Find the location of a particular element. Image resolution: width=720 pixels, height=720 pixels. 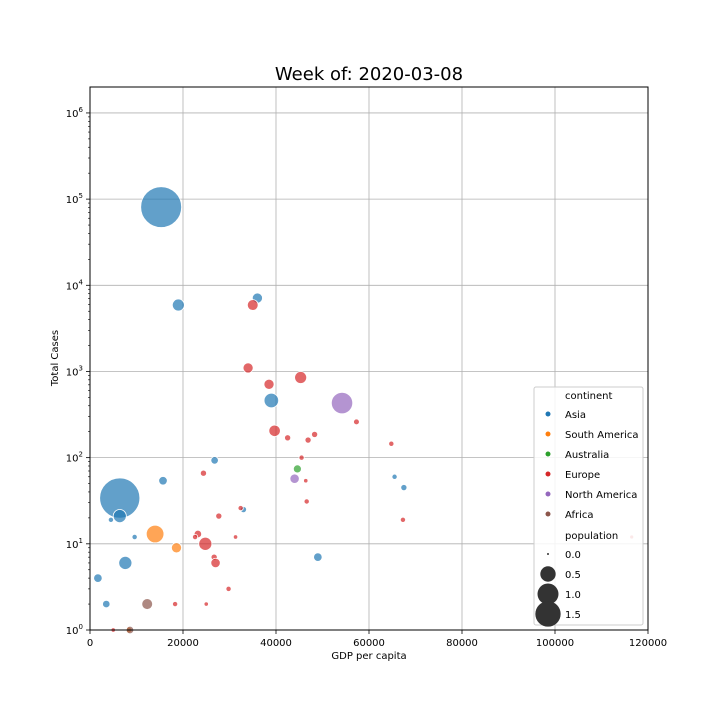

legend-entry: North America is located at coordinates (601, 495).